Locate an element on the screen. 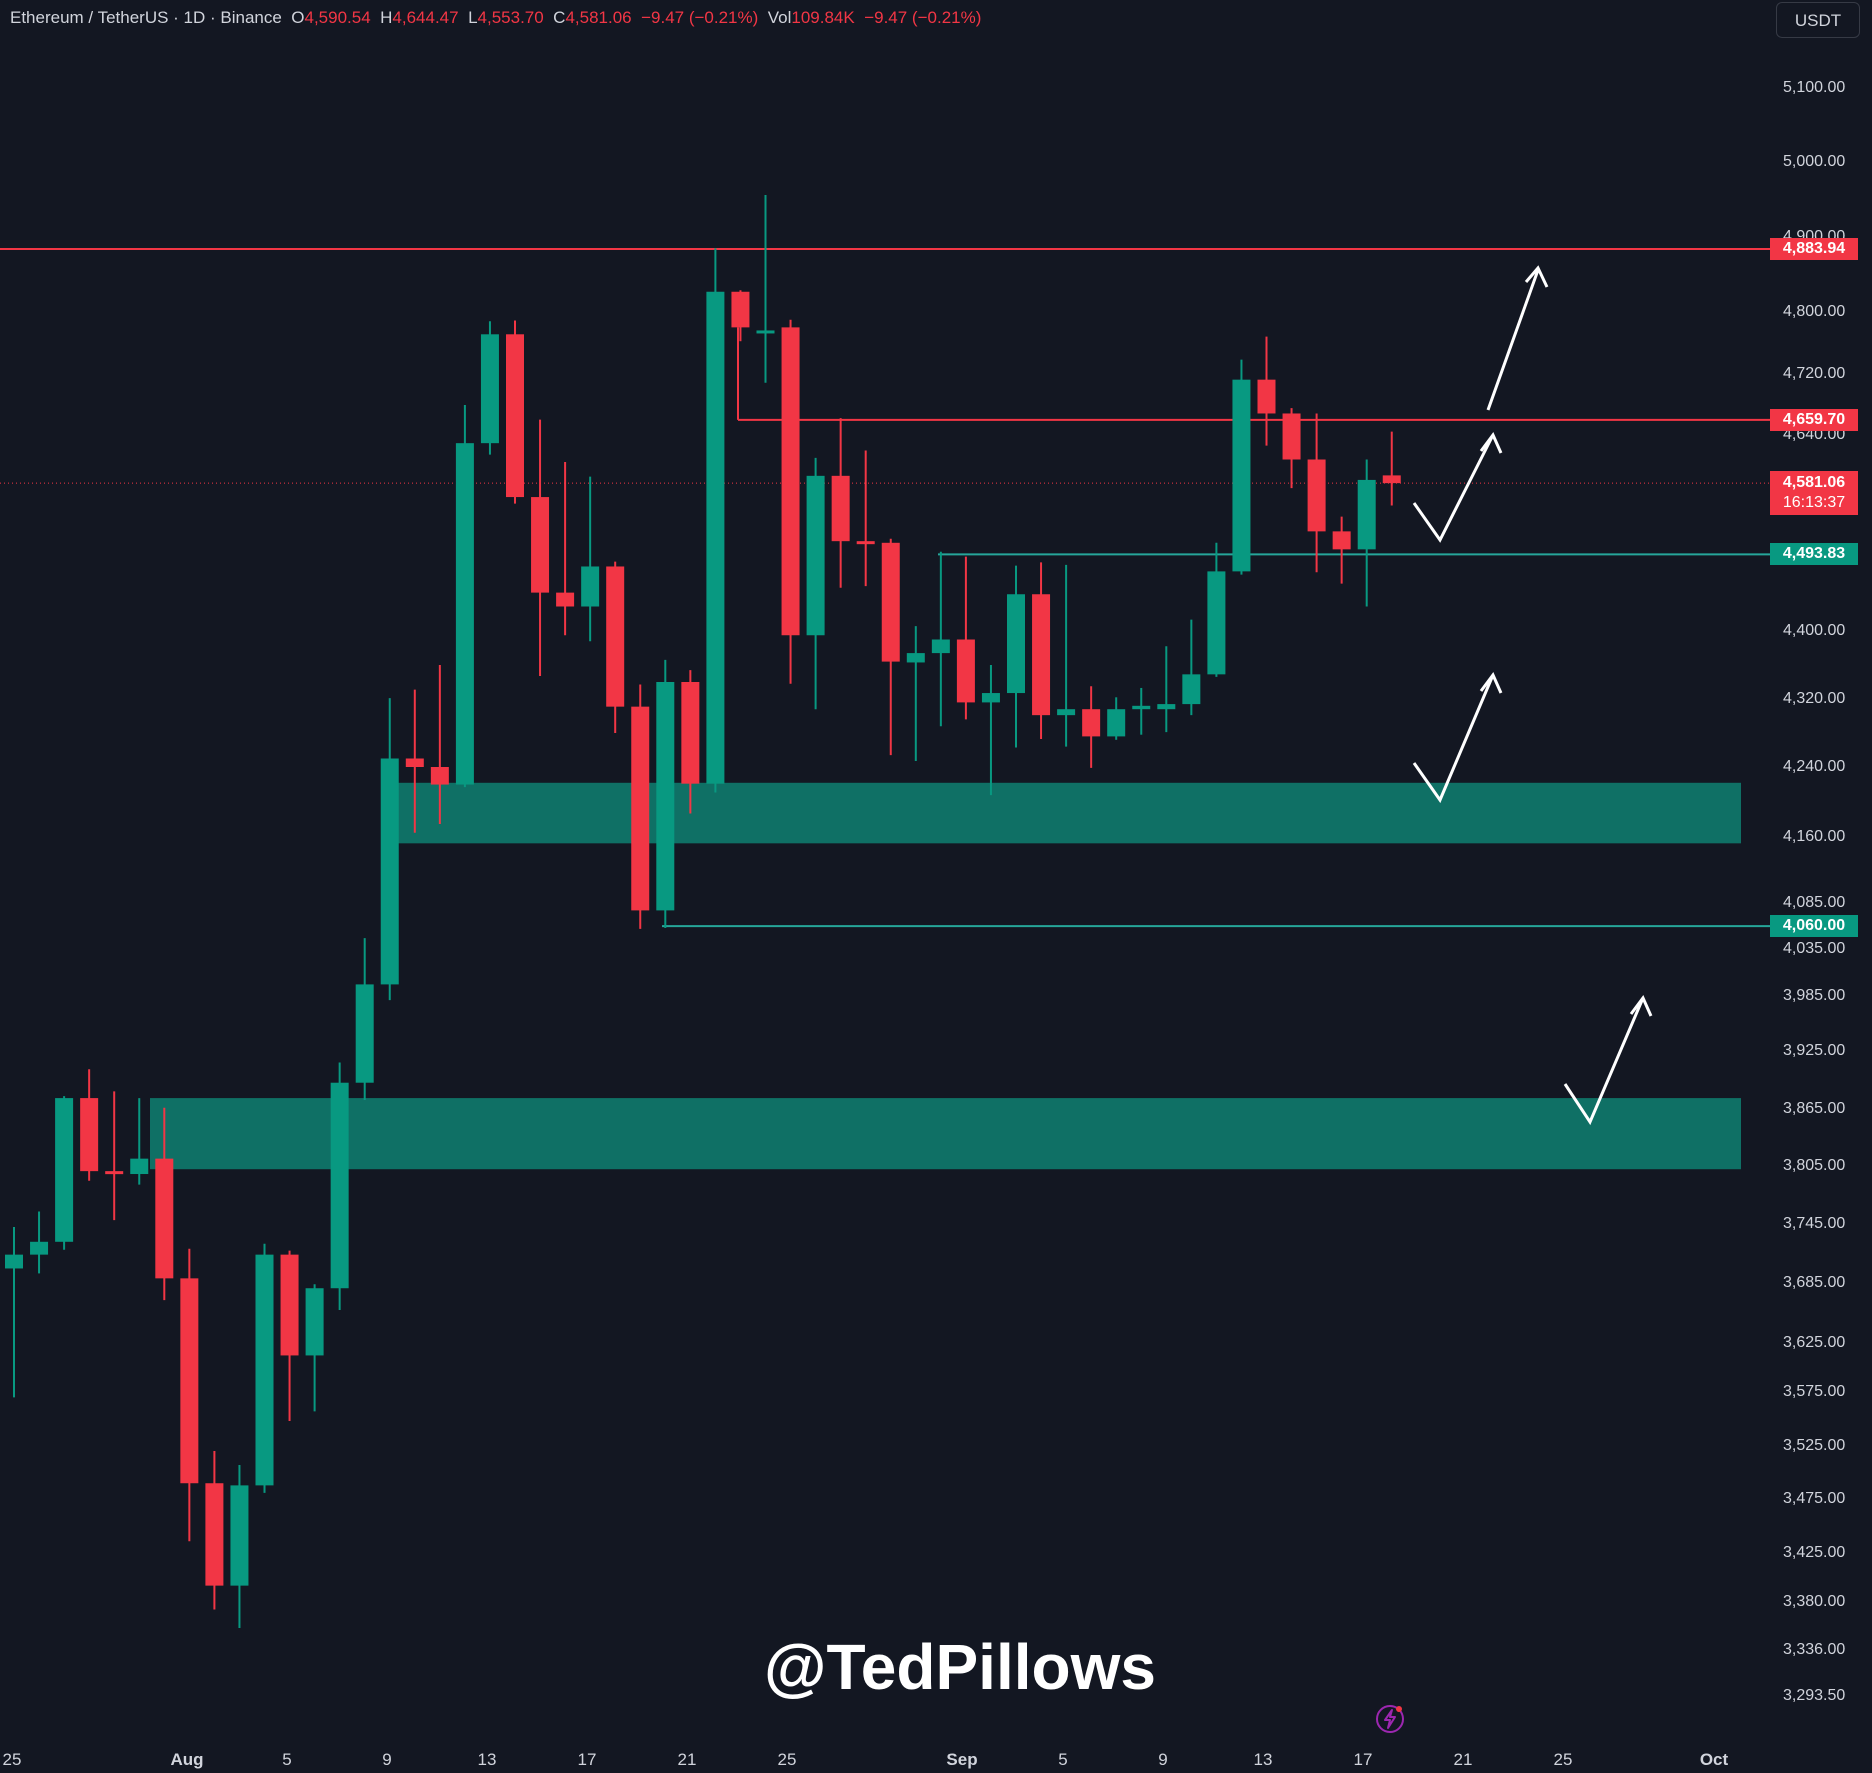  support-line-tag: 4,493.83 is located at coordinates (1814, 554).